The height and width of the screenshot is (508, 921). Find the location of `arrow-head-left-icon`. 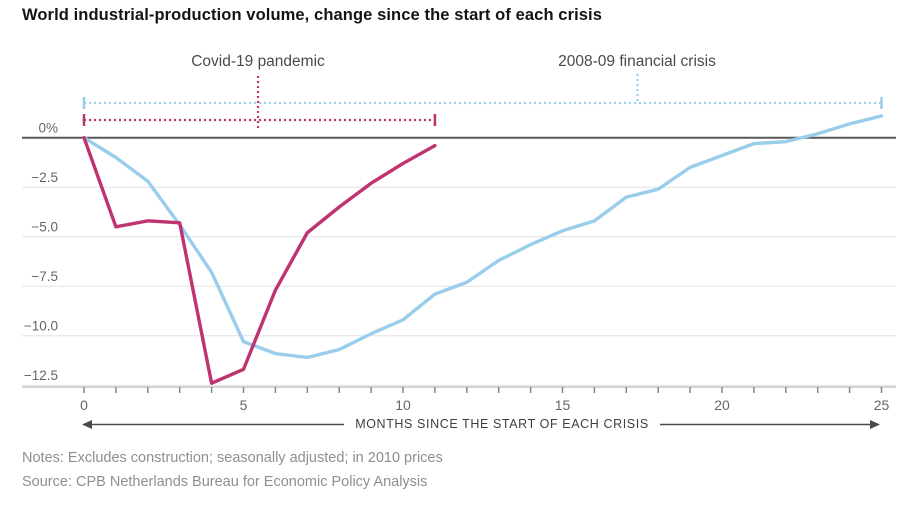

arrow-head-left-icon is located at coordinates (87, 424).